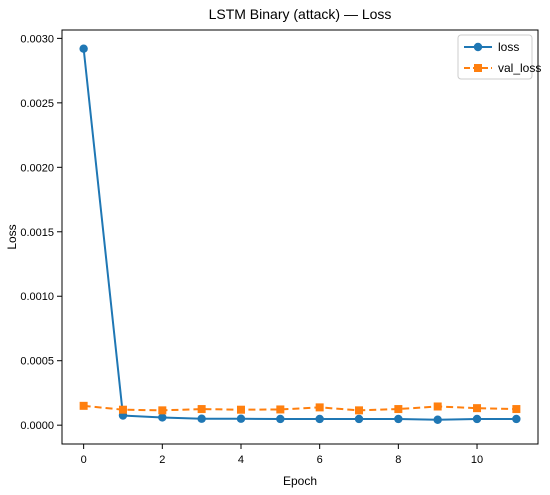  I want to click on chart-title: LSTM Binary (attack) — Loss, so click(300, 14).